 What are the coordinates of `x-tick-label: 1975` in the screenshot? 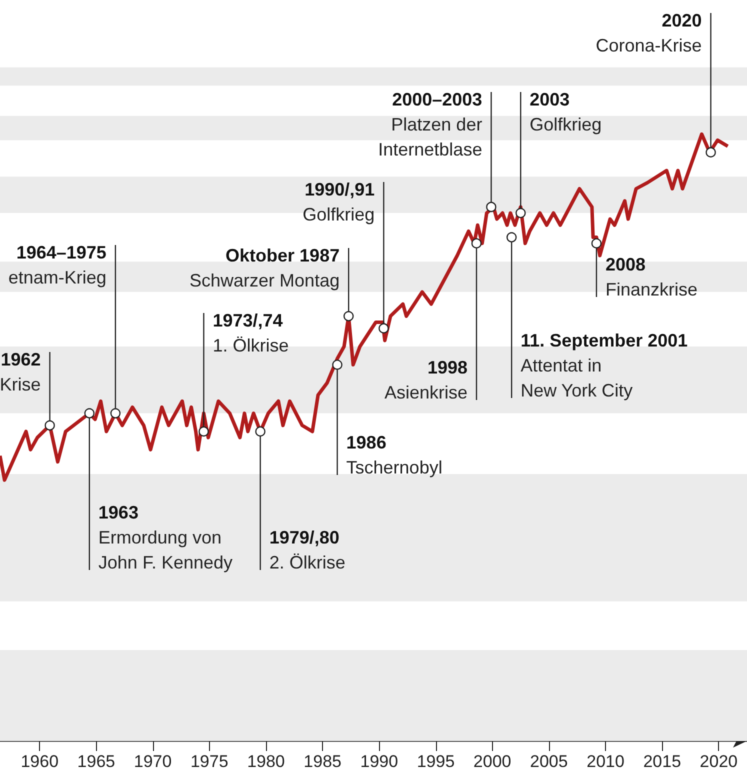 It's located at (209, 761).